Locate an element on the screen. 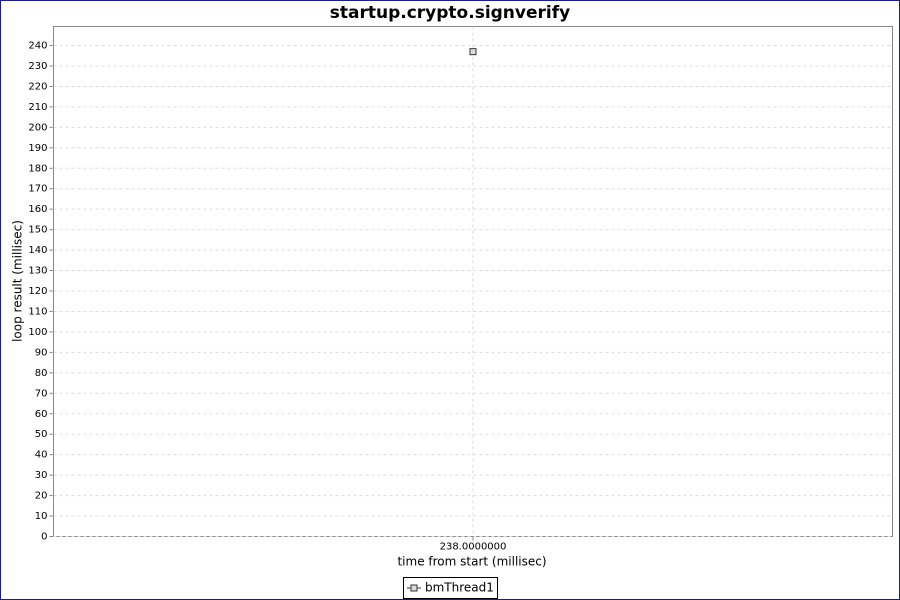 The width and height of the screenshot is (900, 600). y-tick-label: 110 is located at coordinates (37, 311).